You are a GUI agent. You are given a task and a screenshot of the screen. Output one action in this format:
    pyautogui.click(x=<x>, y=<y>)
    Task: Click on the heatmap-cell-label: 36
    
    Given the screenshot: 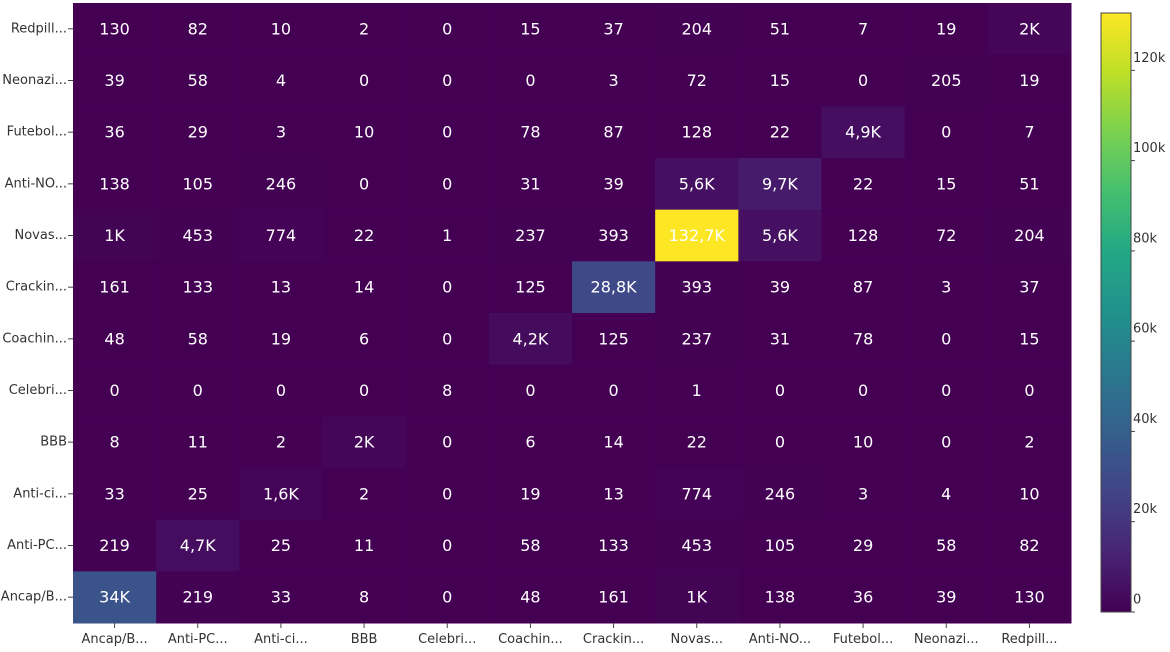 What is the action you would take?
    pyautogui.click(x=863, y=597)
    